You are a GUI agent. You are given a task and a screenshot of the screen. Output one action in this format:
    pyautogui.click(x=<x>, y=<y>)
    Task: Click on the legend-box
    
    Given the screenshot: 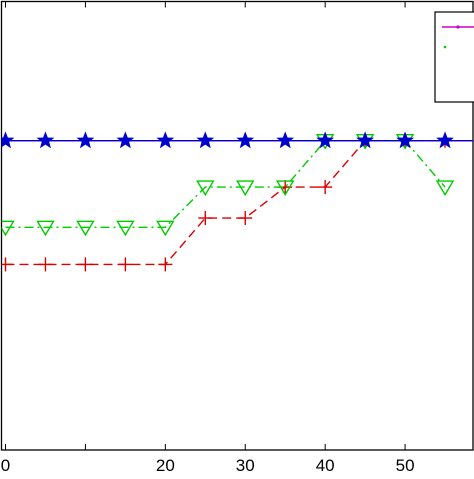 What is the action you would take?
    pyautogui.click(x=454, y=57)
    